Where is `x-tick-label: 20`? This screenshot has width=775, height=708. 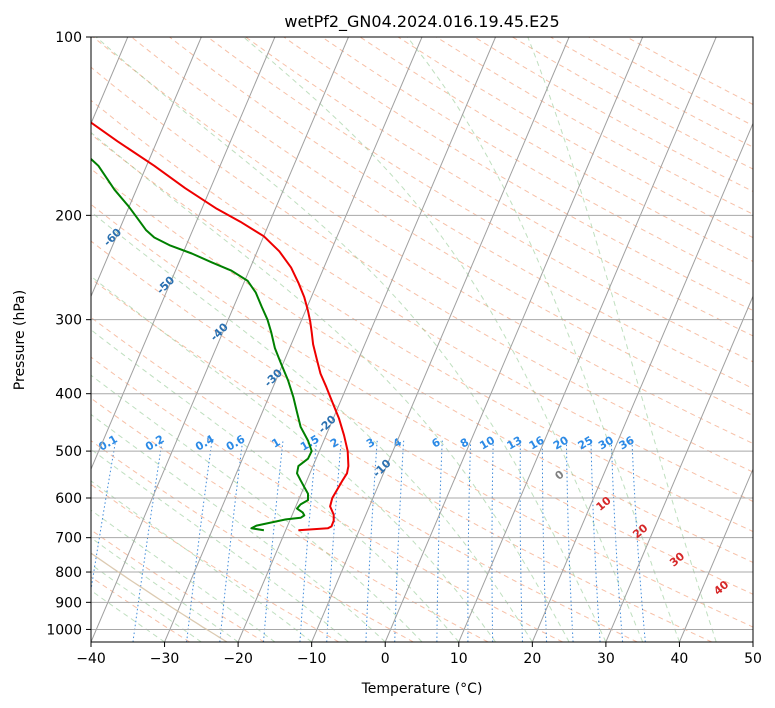 x-tick-label: 20 is located at coordinates (532, 659).